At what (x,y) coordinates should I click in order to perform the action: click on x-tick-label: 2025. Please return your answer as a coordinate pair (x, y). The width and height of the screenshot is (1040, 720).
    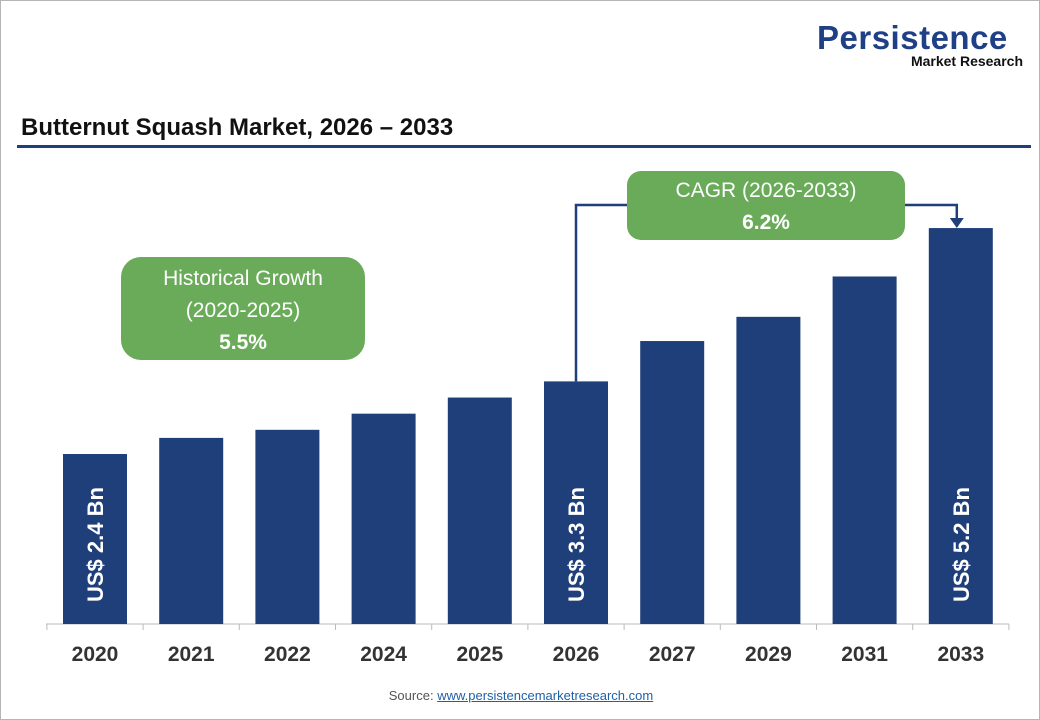
    Looking at the image, I should click on (479, 654).